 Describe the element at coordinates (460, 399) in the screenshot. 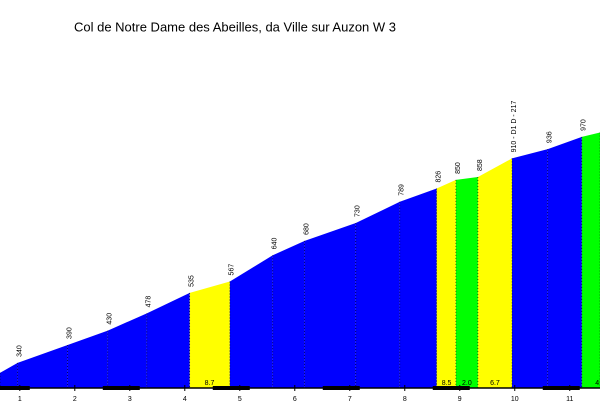

I see `x-tick-label: 9` at that location.